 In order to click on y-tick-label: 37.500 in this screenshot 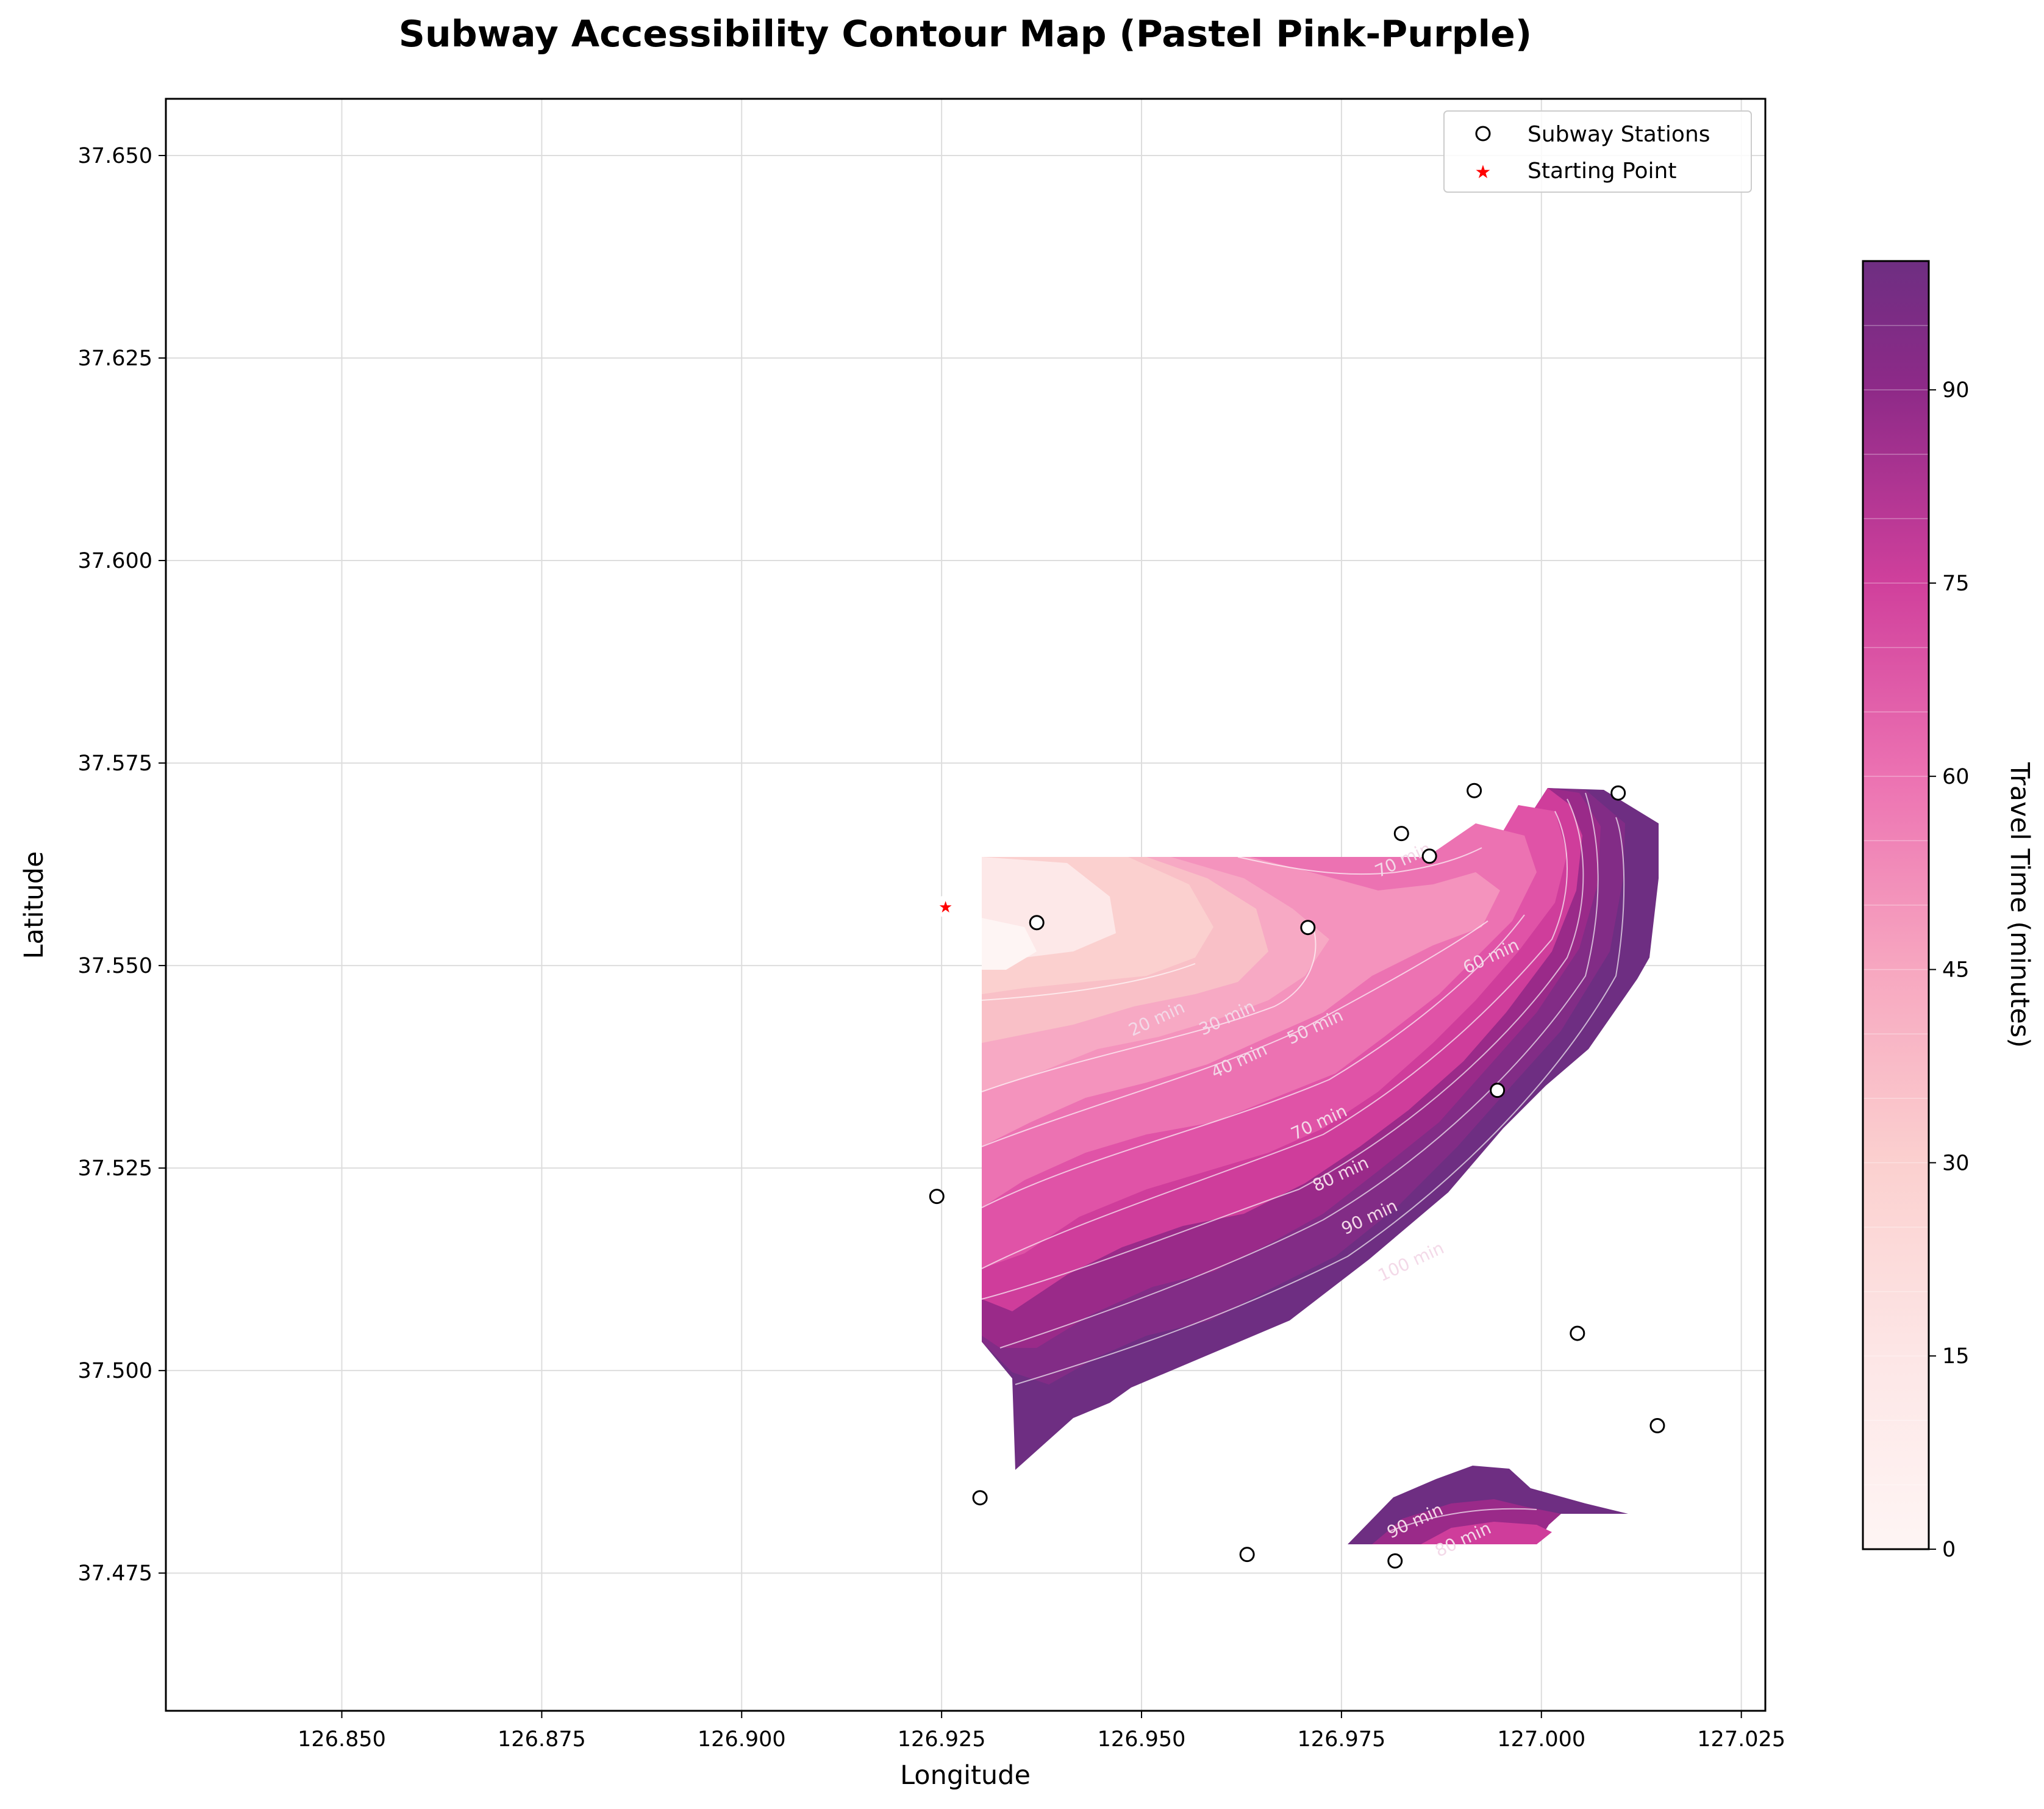, I will do `click(115, 1371)`.